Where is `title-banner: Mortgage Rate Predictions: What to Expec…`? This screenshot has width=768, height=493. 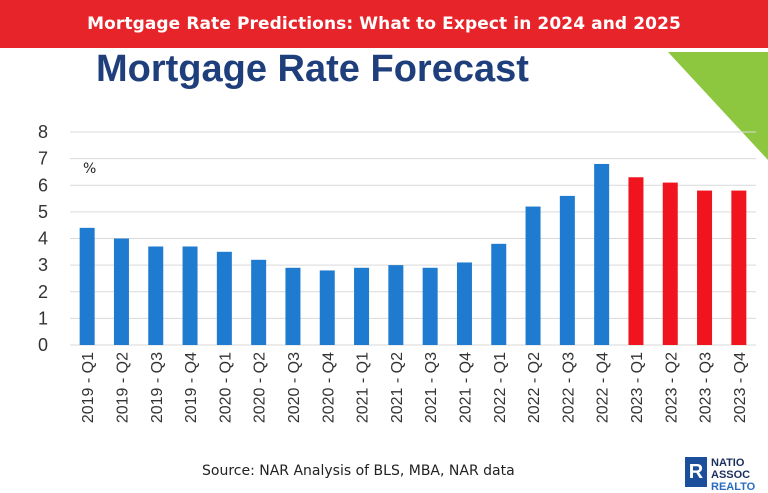
title-banner: Mortgage Rate Predictions: What to Expec… is located at coordinates (384, 24).